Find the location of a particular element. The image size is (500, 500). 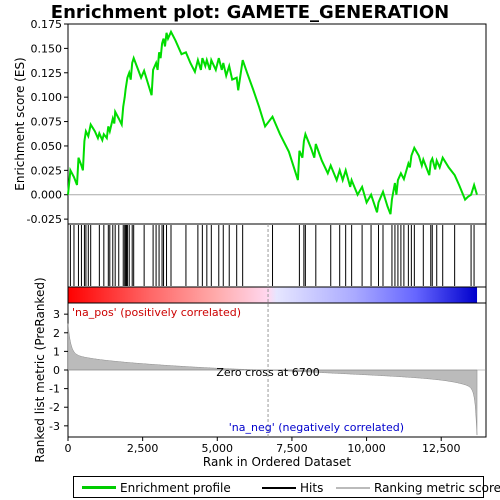

es-y-tick-label: 0.125 is located at coordinates (47, 73).